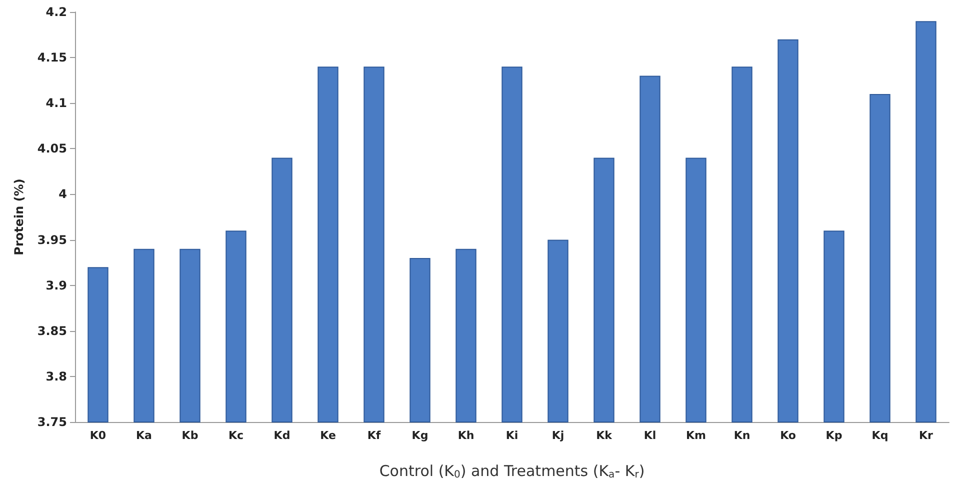  What do you see at coordinates (604, 435) in the screenshot?
I see `x-tick-label: Kk` at bounding box center [604, 435].